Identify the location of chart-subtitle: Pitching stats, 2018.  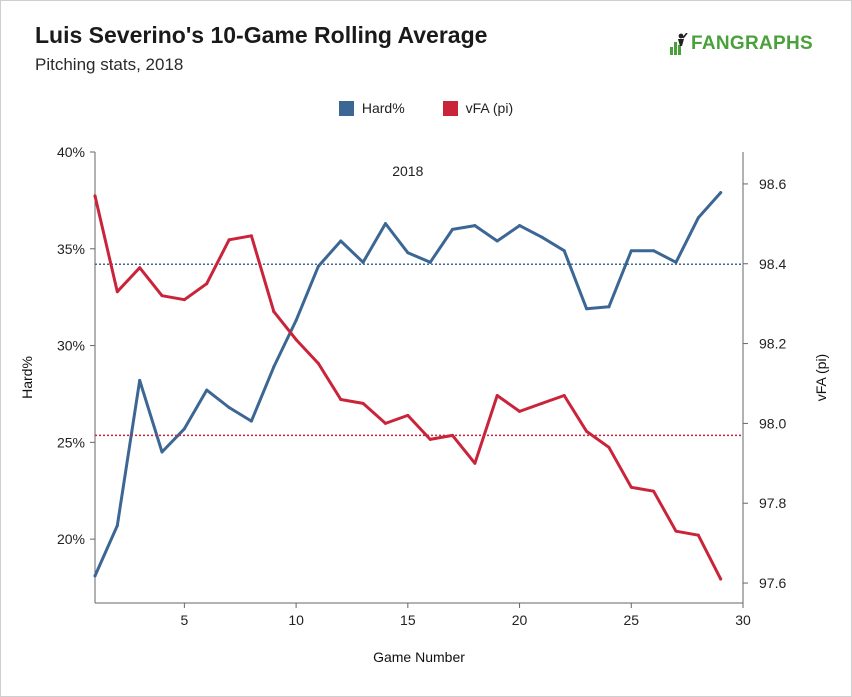
(109, 64).